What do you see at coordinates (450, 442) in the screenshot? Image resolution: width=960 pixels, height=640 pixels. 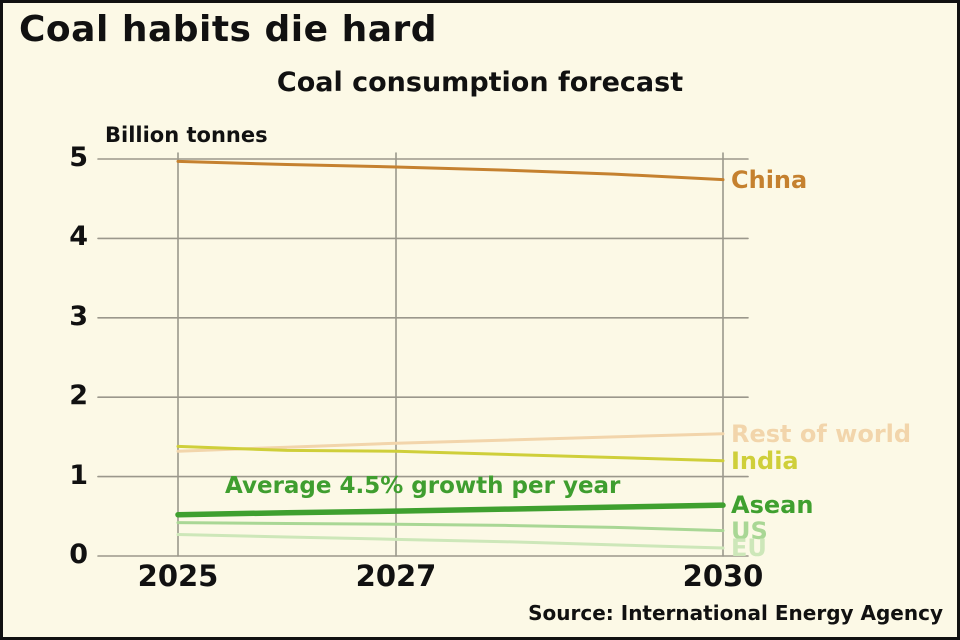 I see `series-line-rest-of-world` at bounding box center [450, 442].